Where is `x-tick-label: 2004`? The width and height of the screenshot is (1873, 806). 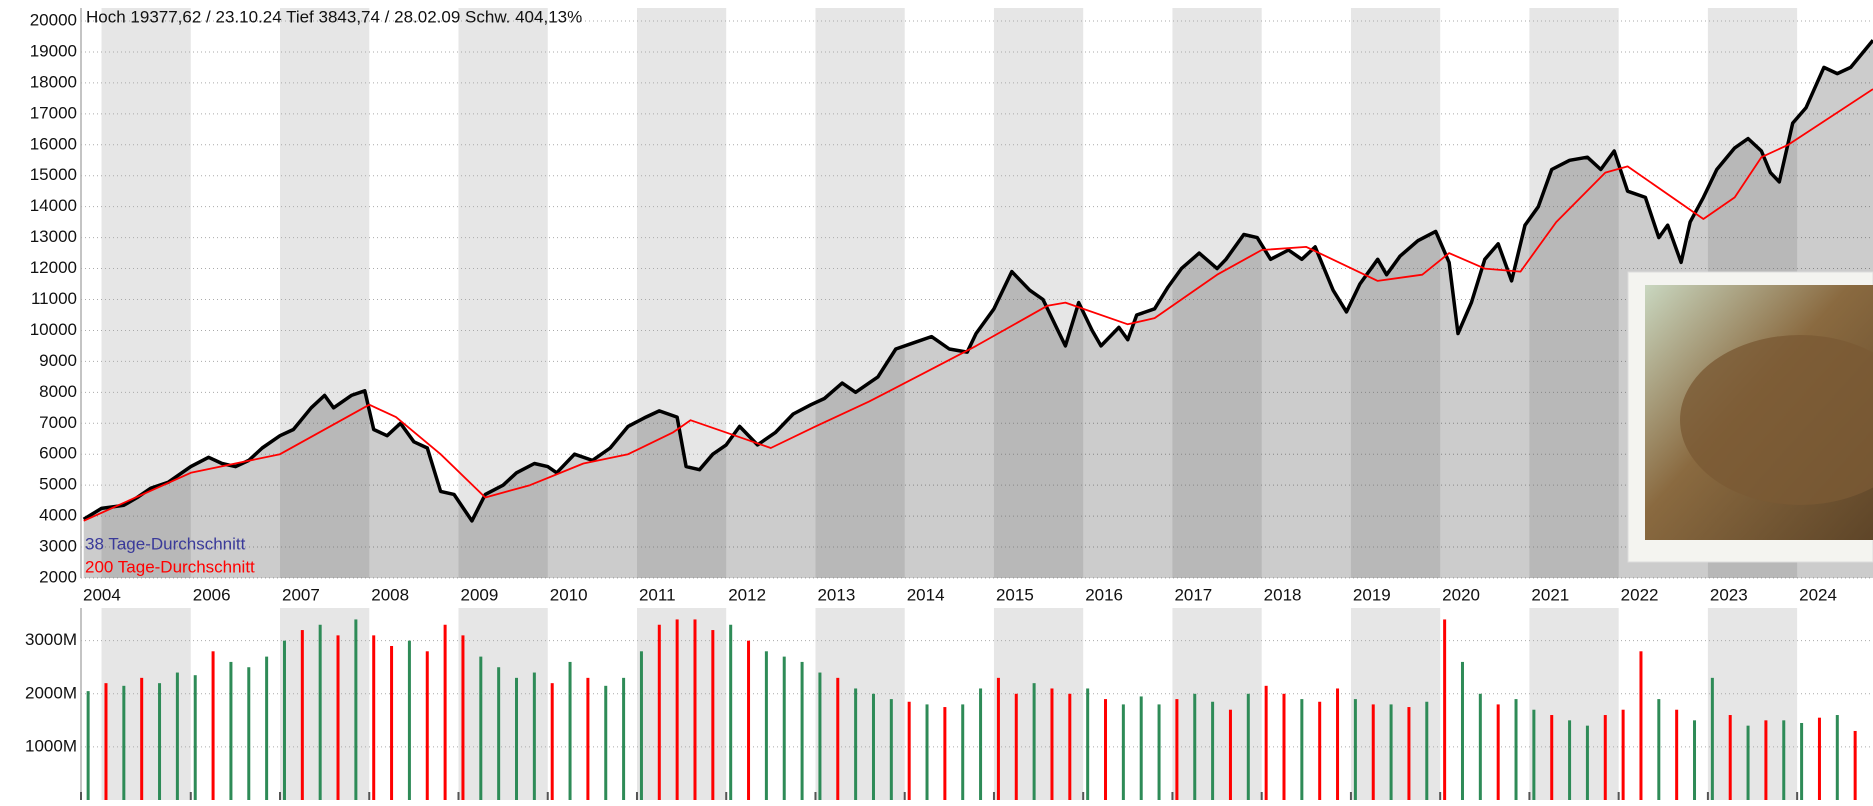
x-tick-label: 2004 is located at coordinates (102, 594).